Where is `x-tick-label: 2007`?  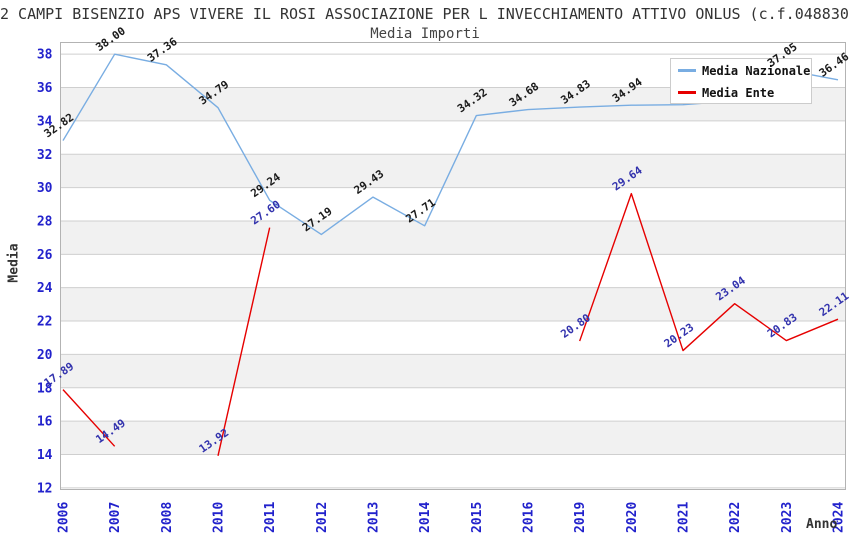 x-tick-label: 2007 is located at coordinates (115, 517).